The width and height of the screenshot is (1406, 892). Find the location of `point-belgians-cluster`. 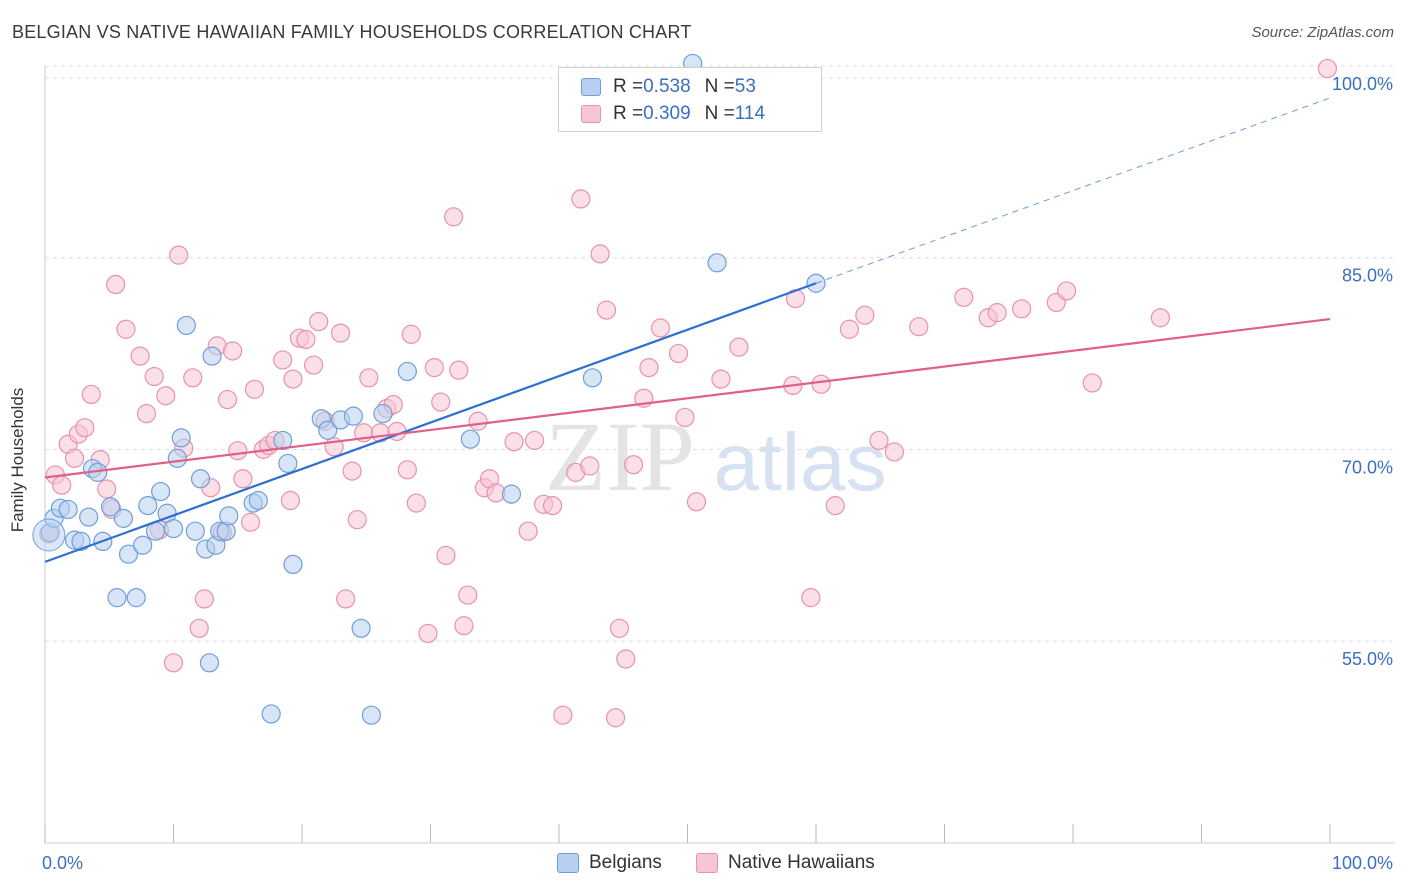

point-belgians-cluster is located at coordinates (49, 535).